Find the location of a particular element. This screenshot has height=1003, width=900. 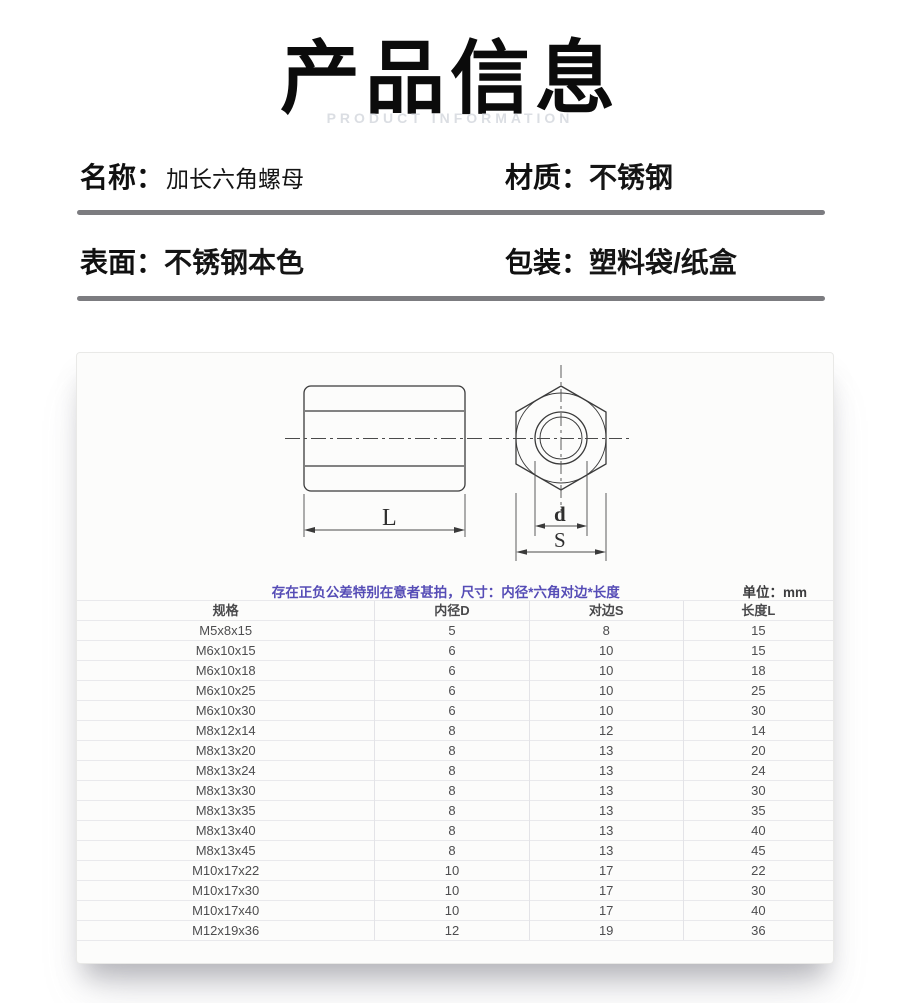

cell-spec: M8x13x24 is located at coordinates (226, 770).